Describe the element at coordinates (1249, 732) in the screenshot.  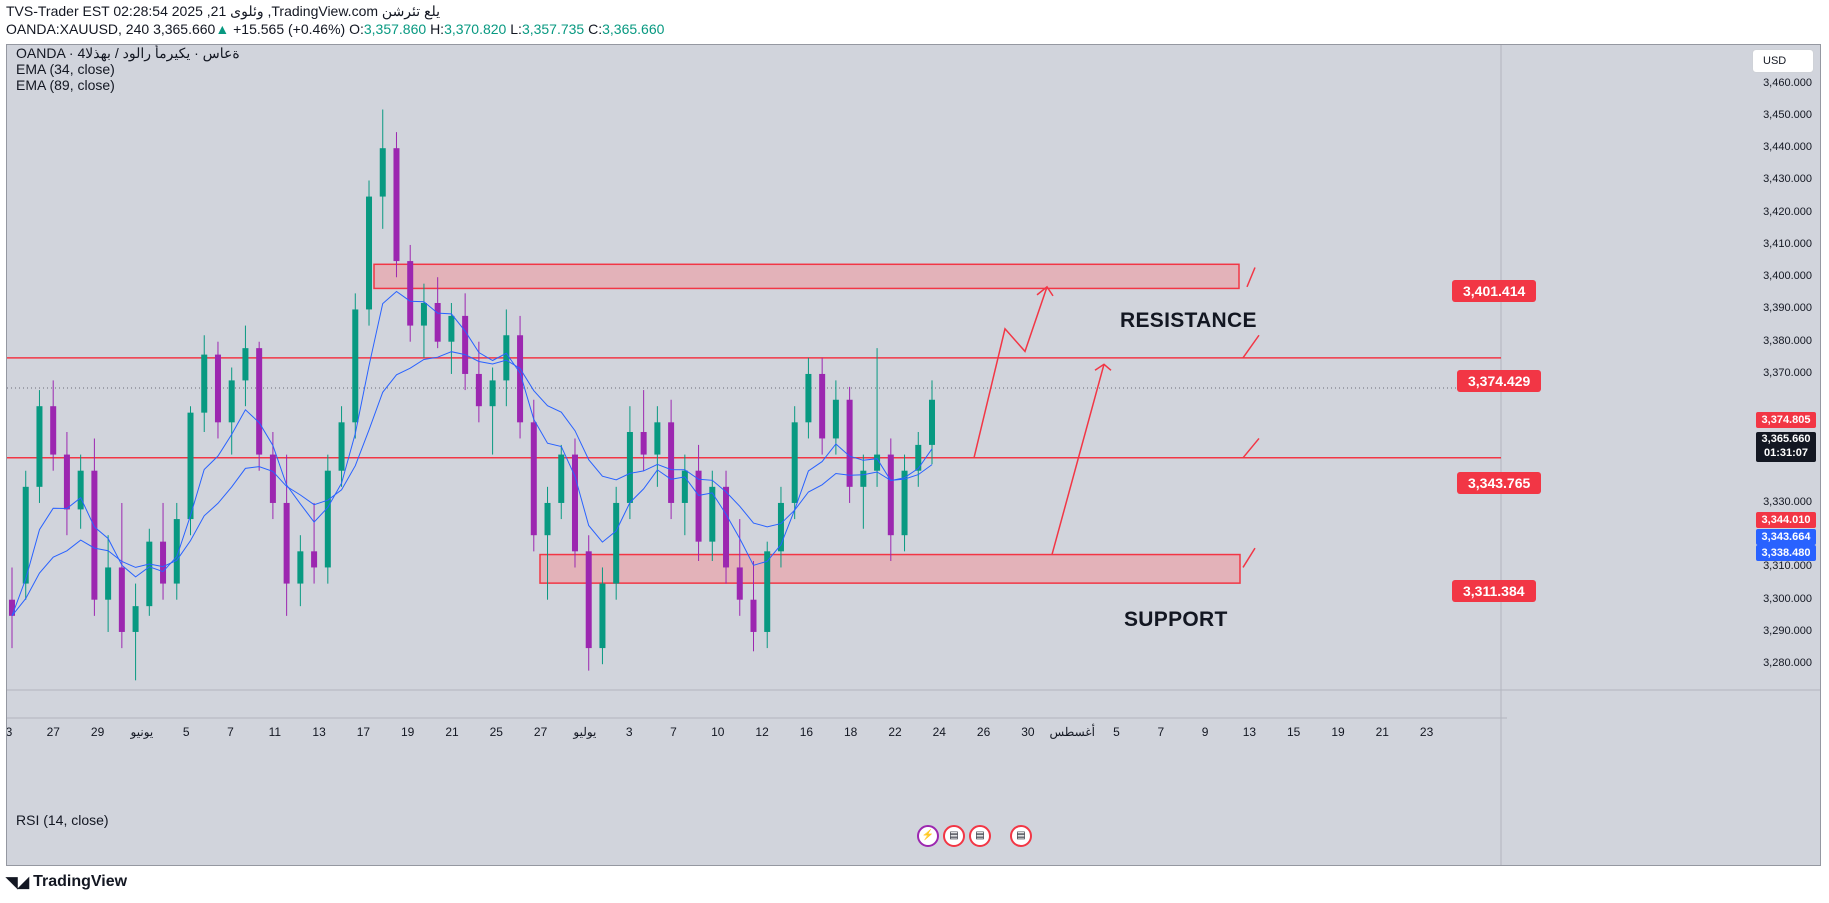
I see `time-tick: 13` at that location.